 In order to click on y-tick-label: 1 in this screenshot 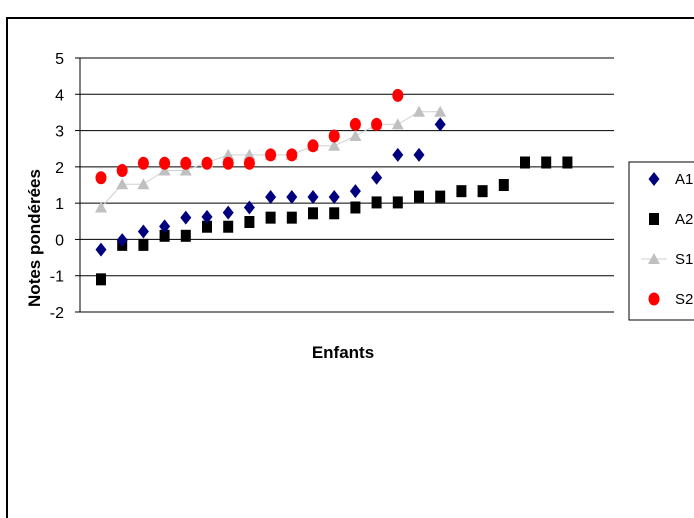, I will do `click(59, 204)`.